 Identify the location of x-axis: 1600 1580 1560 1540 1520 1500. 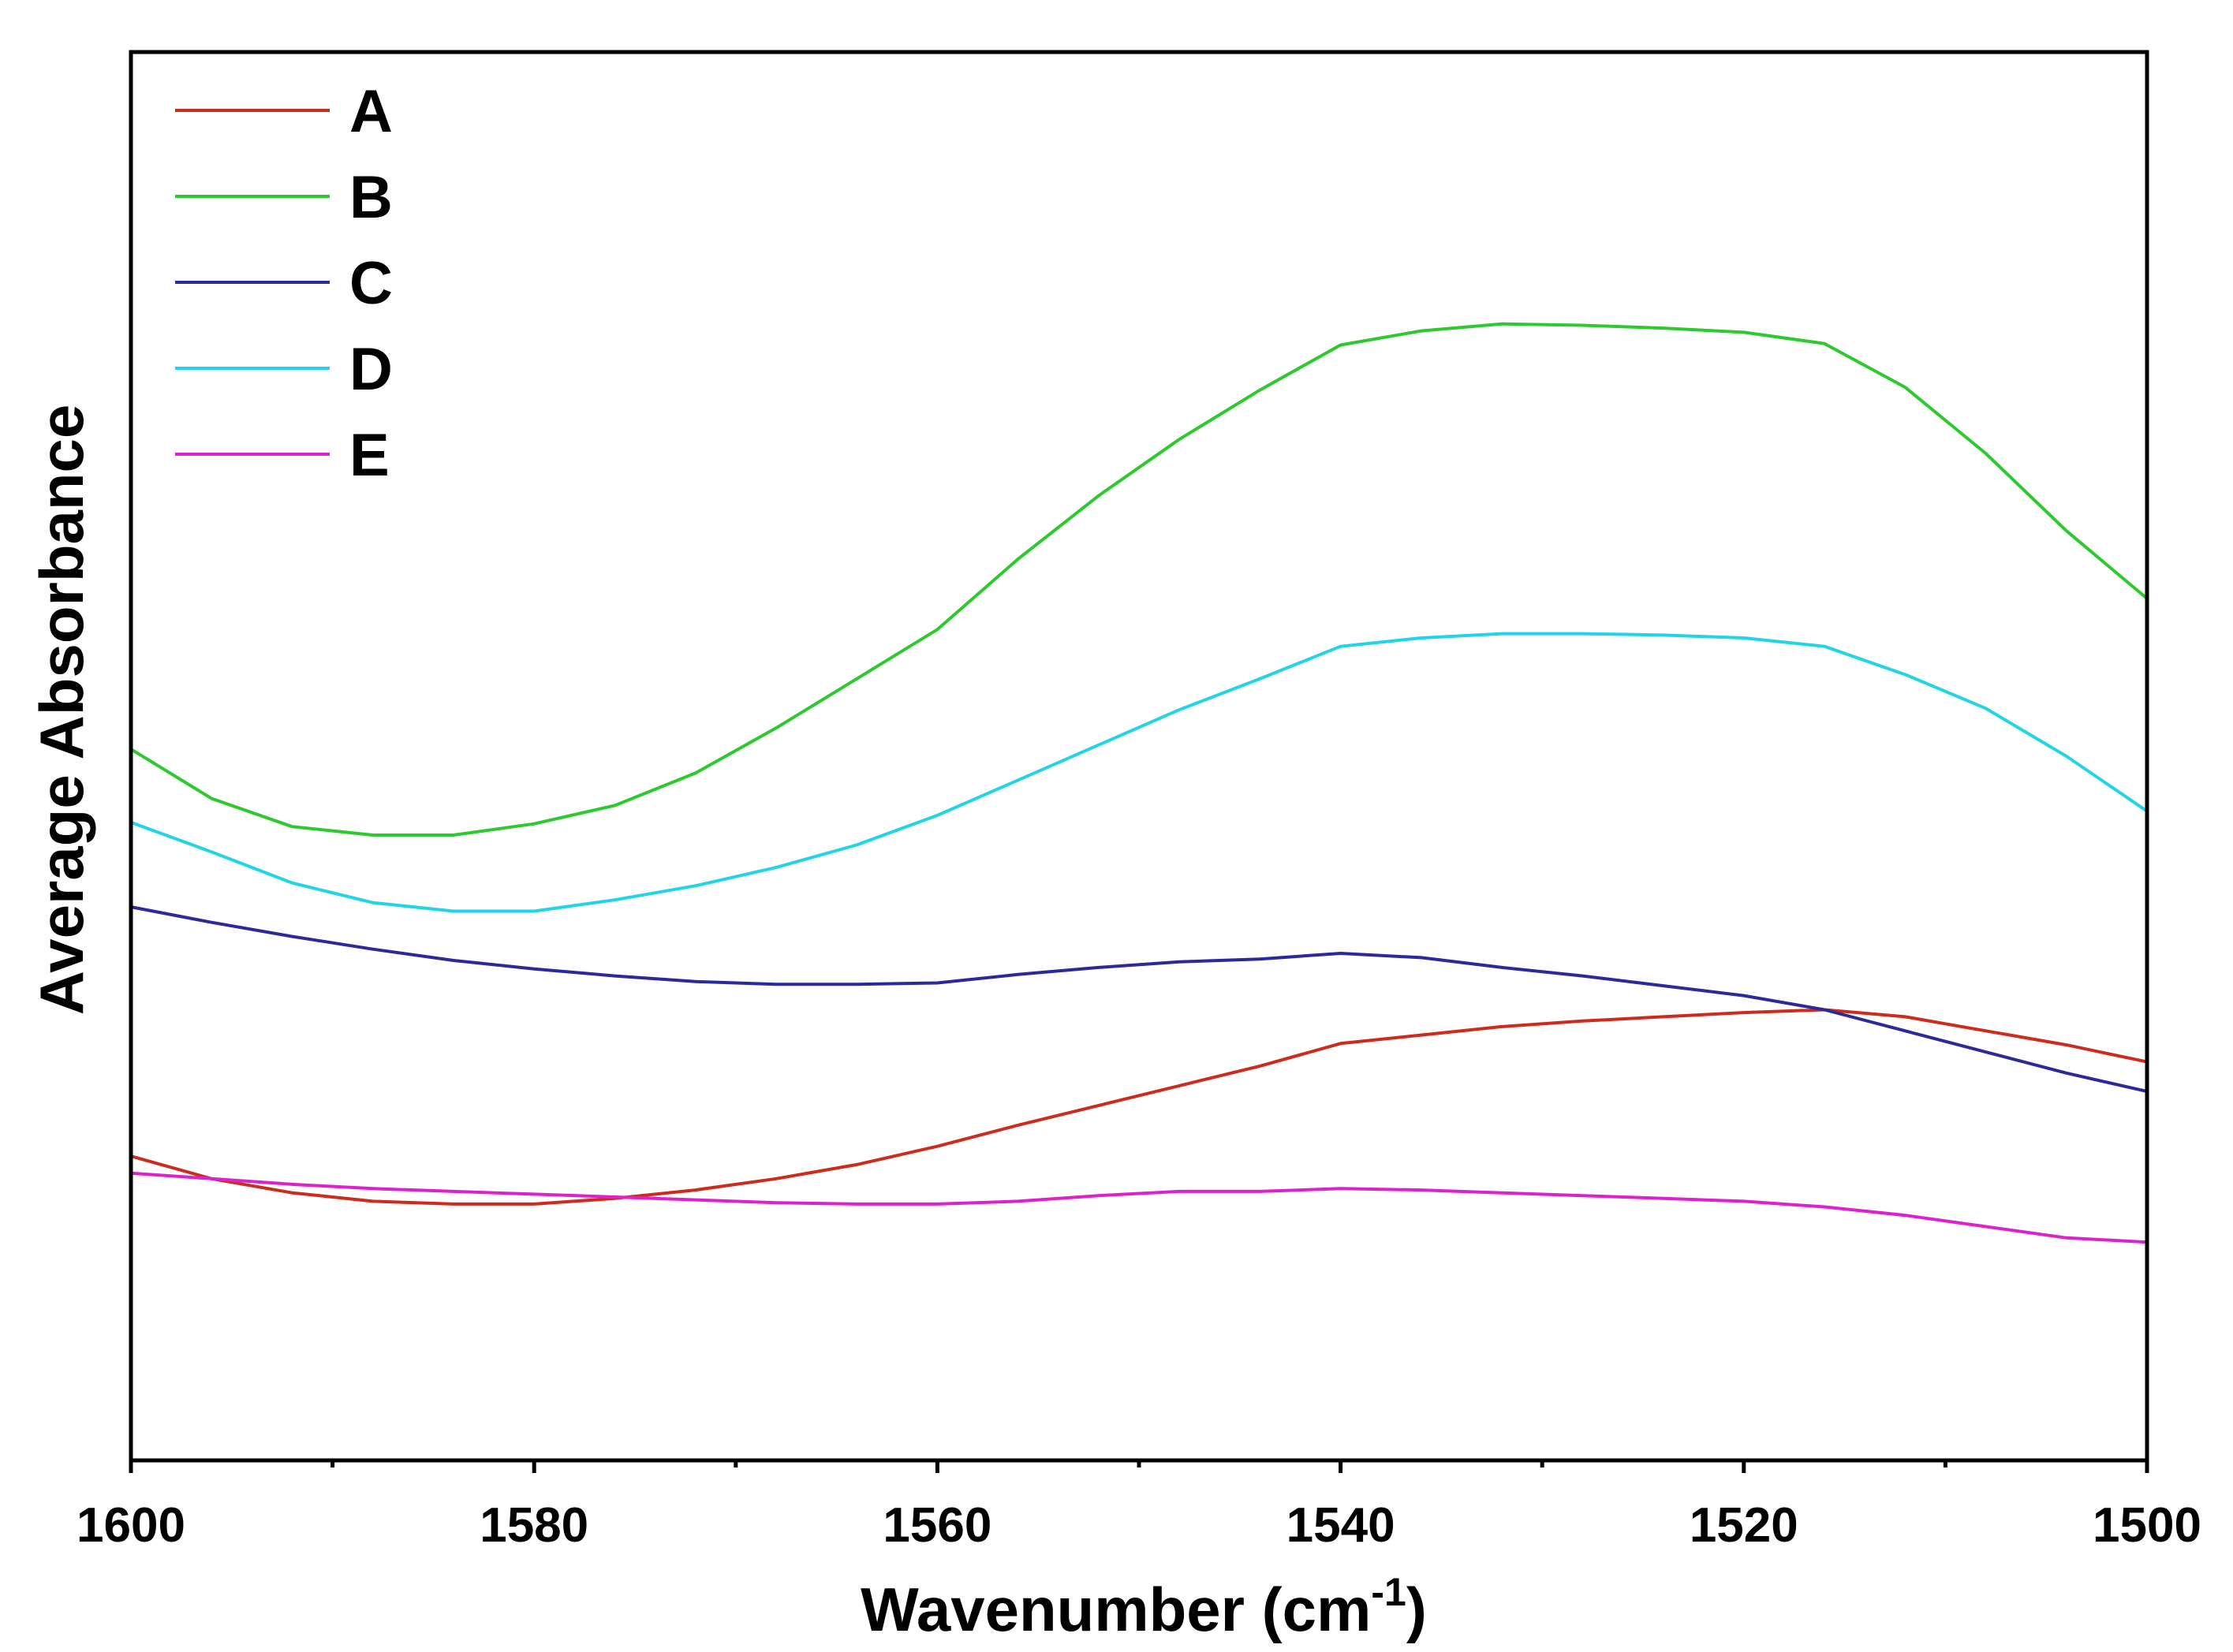
(1139, 1507).